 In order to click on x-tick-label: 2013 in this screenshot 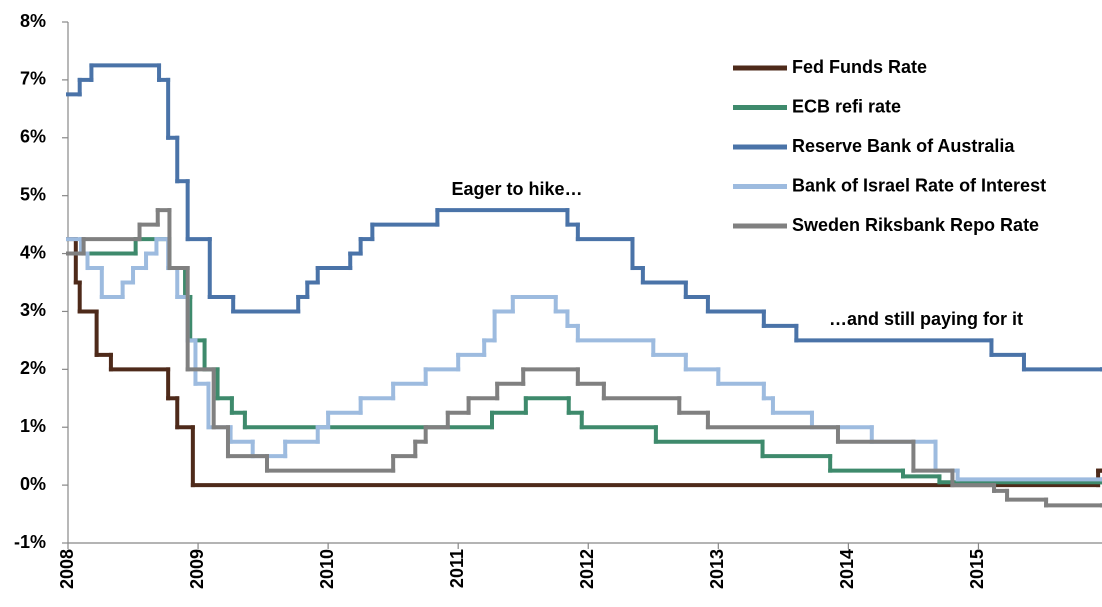, I will do `click(717, 569)`.